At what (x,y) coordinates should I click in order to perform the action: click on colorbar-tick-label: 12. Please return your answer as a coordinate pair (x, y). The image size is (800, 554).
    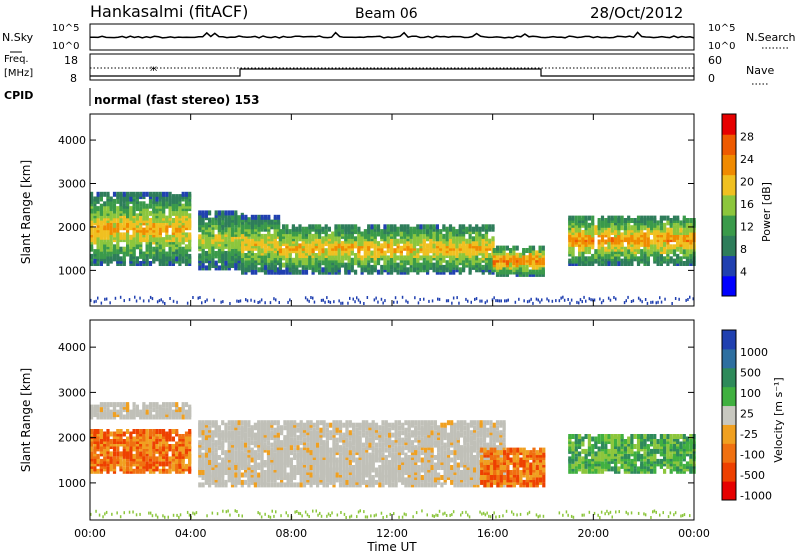
    Looking at the image, I should click on (747, 227).